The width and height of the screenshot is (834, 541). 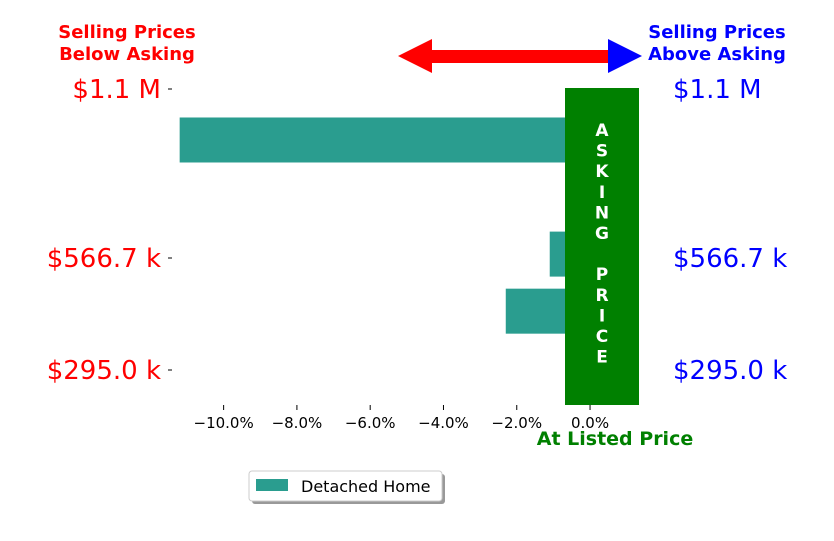 What do you see at coordinates (366, 486) in the screenshot?
I see `legend-label: Detached Home` at bounding box center [366, 486].